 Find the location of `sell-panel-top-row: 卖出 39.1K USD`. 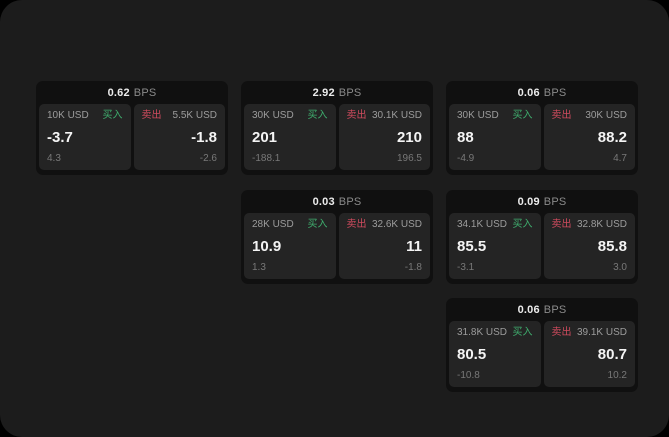

sell-panel-top-row: 卖出 39.1K USD is located at coordinates (590, 333).